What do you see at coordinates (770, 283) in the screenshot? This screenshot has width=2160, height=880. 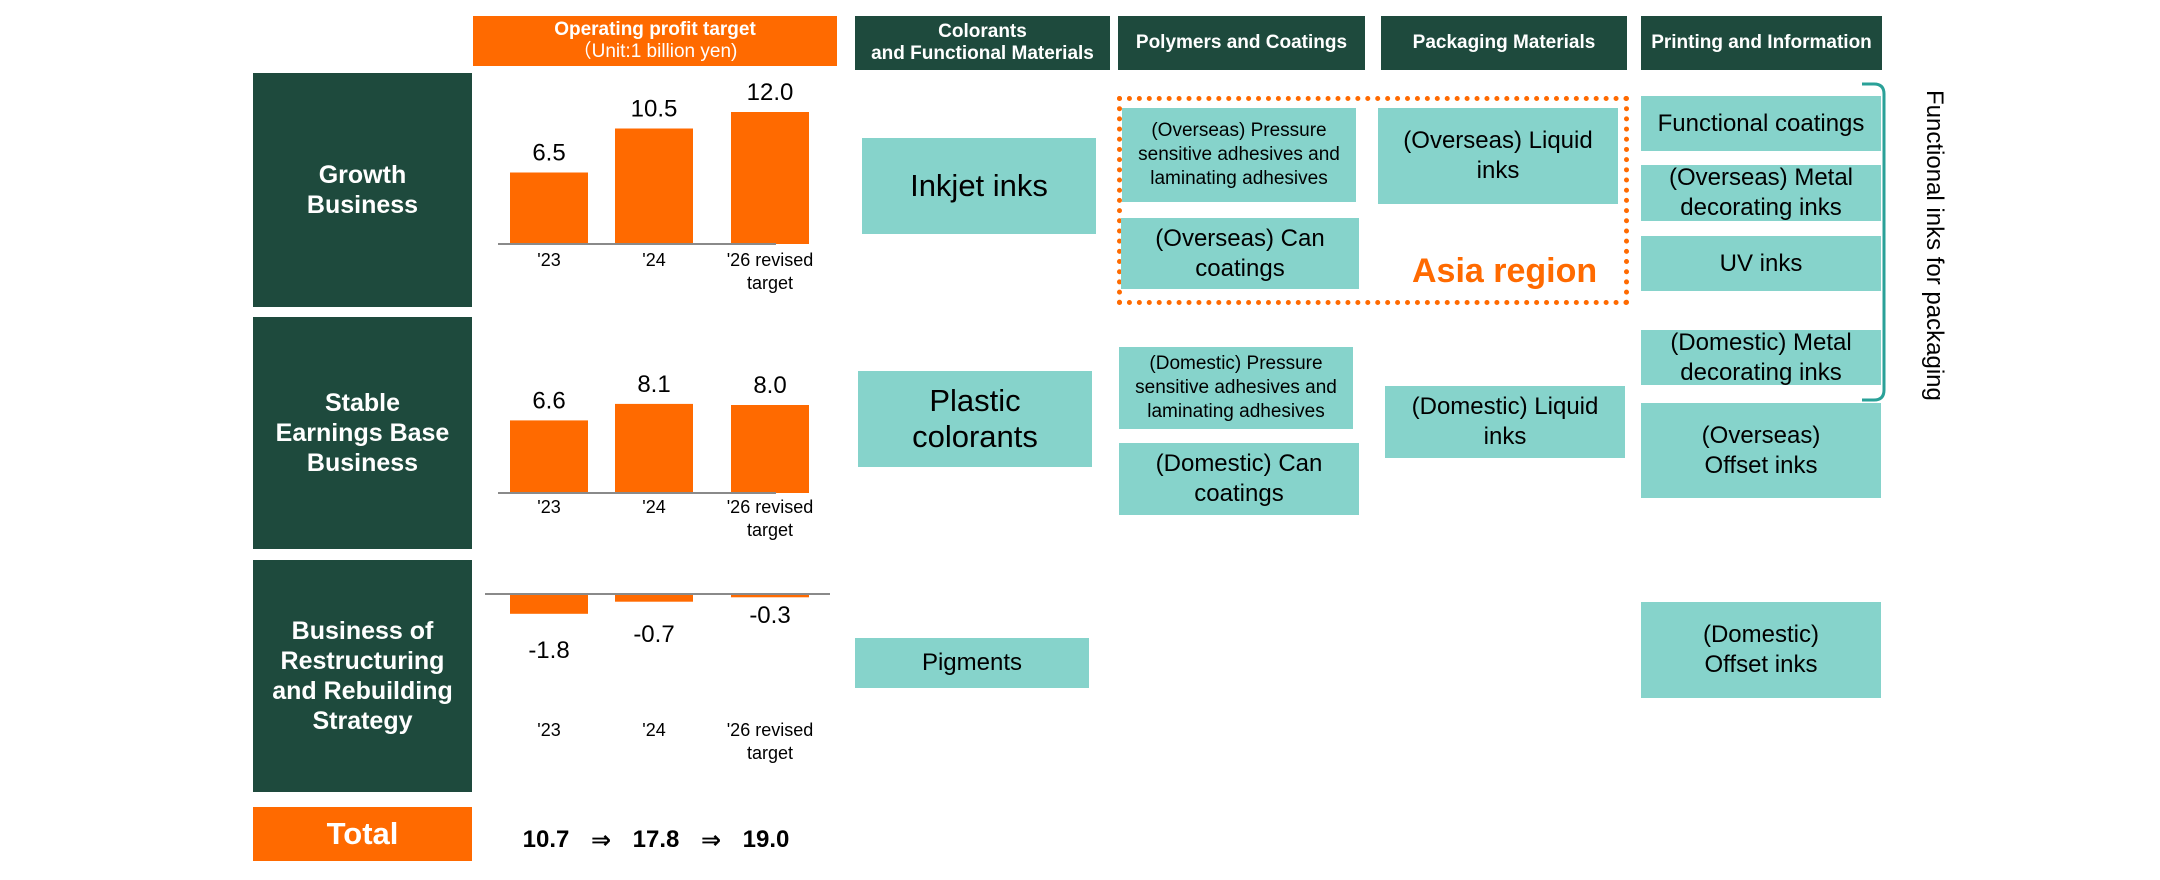 I see `tick-label-growth-3: target` at bounding box center [770, 283].